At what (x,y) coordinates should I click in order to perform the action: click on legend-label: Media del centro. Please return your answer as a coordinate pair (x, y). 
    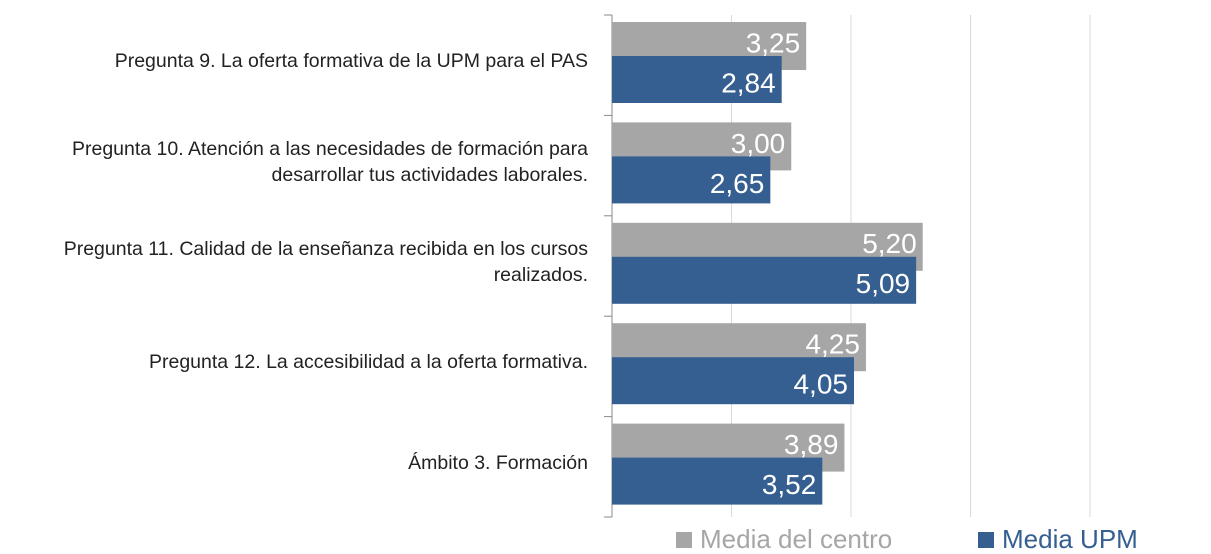
    Looking at the image, I should click on (796, 539).